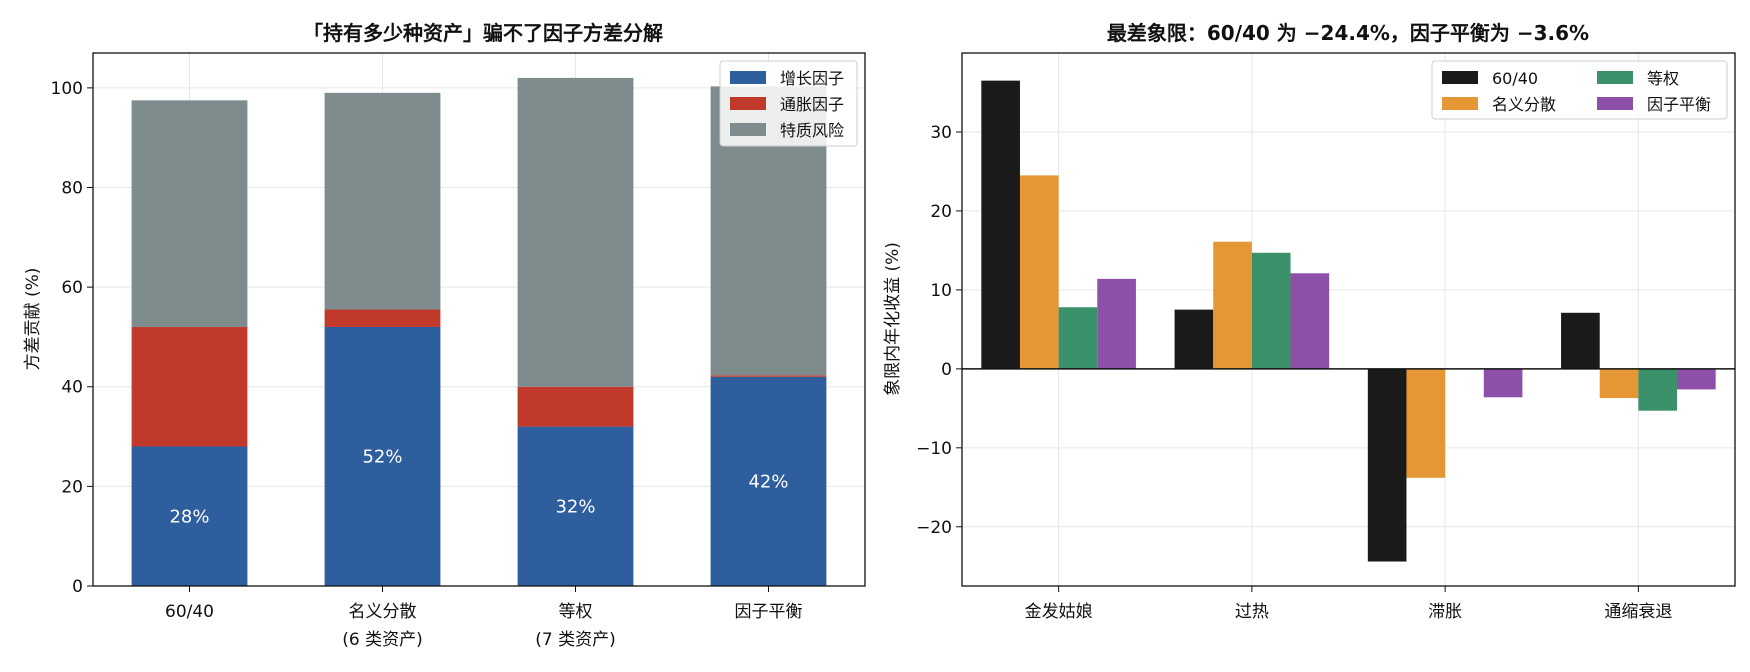  What do you see at coordinates (812, 130) in the screenshot?
I see `left-legend-label: 特质风险` at bounding box center [812, 130].